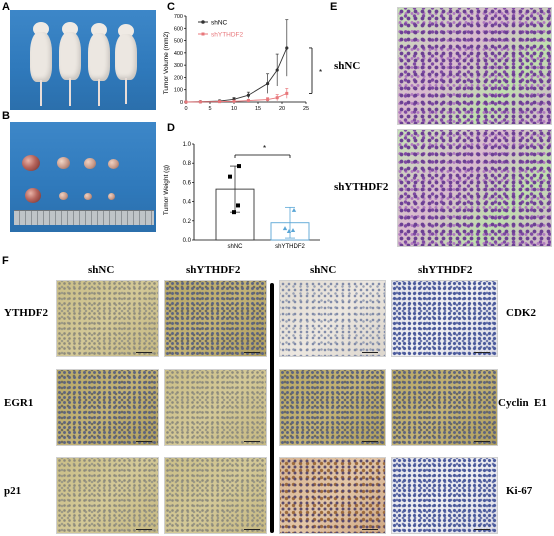  What do you see at coordinates (444, 318) in the screenshot?
I see `ihc-cdk2-shythdf2` at bounding box center [444, 318].